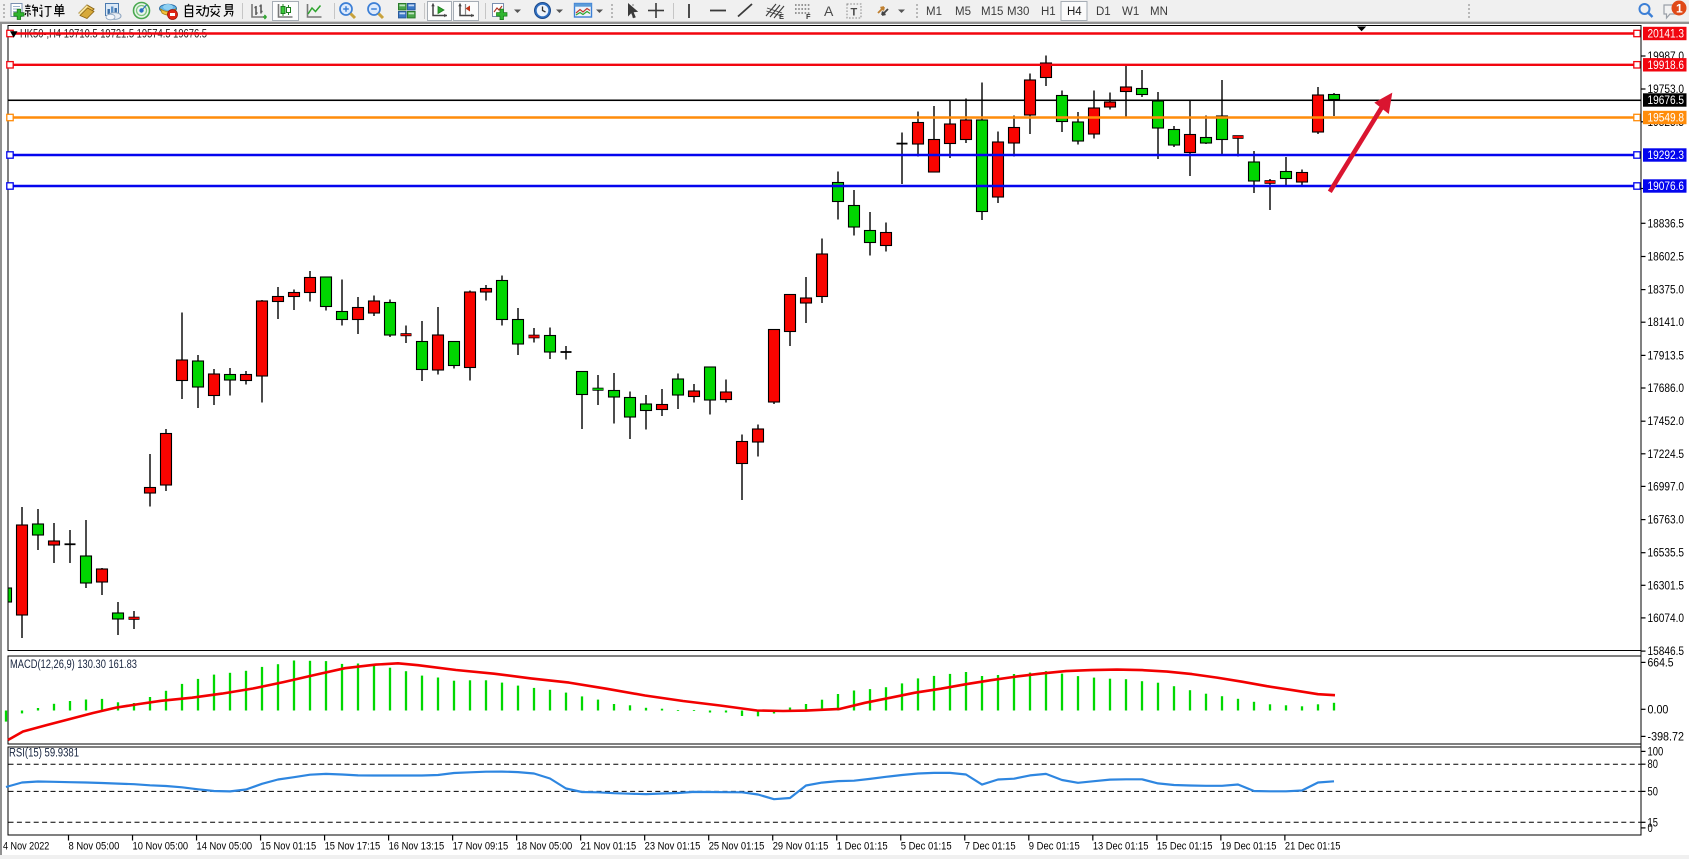 This screenshot has height=859, width=1689. Describe the element at coordinates (1658, 710) in the screenshot. I see `svg-text: 0.00` at that location.